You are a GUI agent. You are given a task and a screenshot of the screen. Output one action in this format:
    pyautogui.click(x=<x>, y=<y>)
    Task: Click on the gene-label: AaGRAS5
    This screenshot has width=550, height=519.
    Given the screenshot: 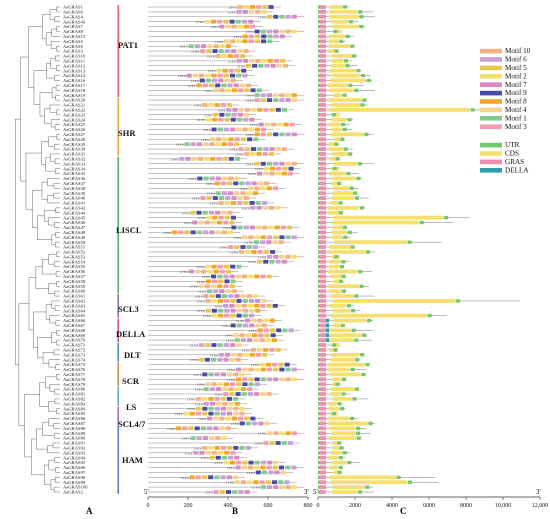 What is the action you would take?
    pyautogui.click(x=73, y=41)
    